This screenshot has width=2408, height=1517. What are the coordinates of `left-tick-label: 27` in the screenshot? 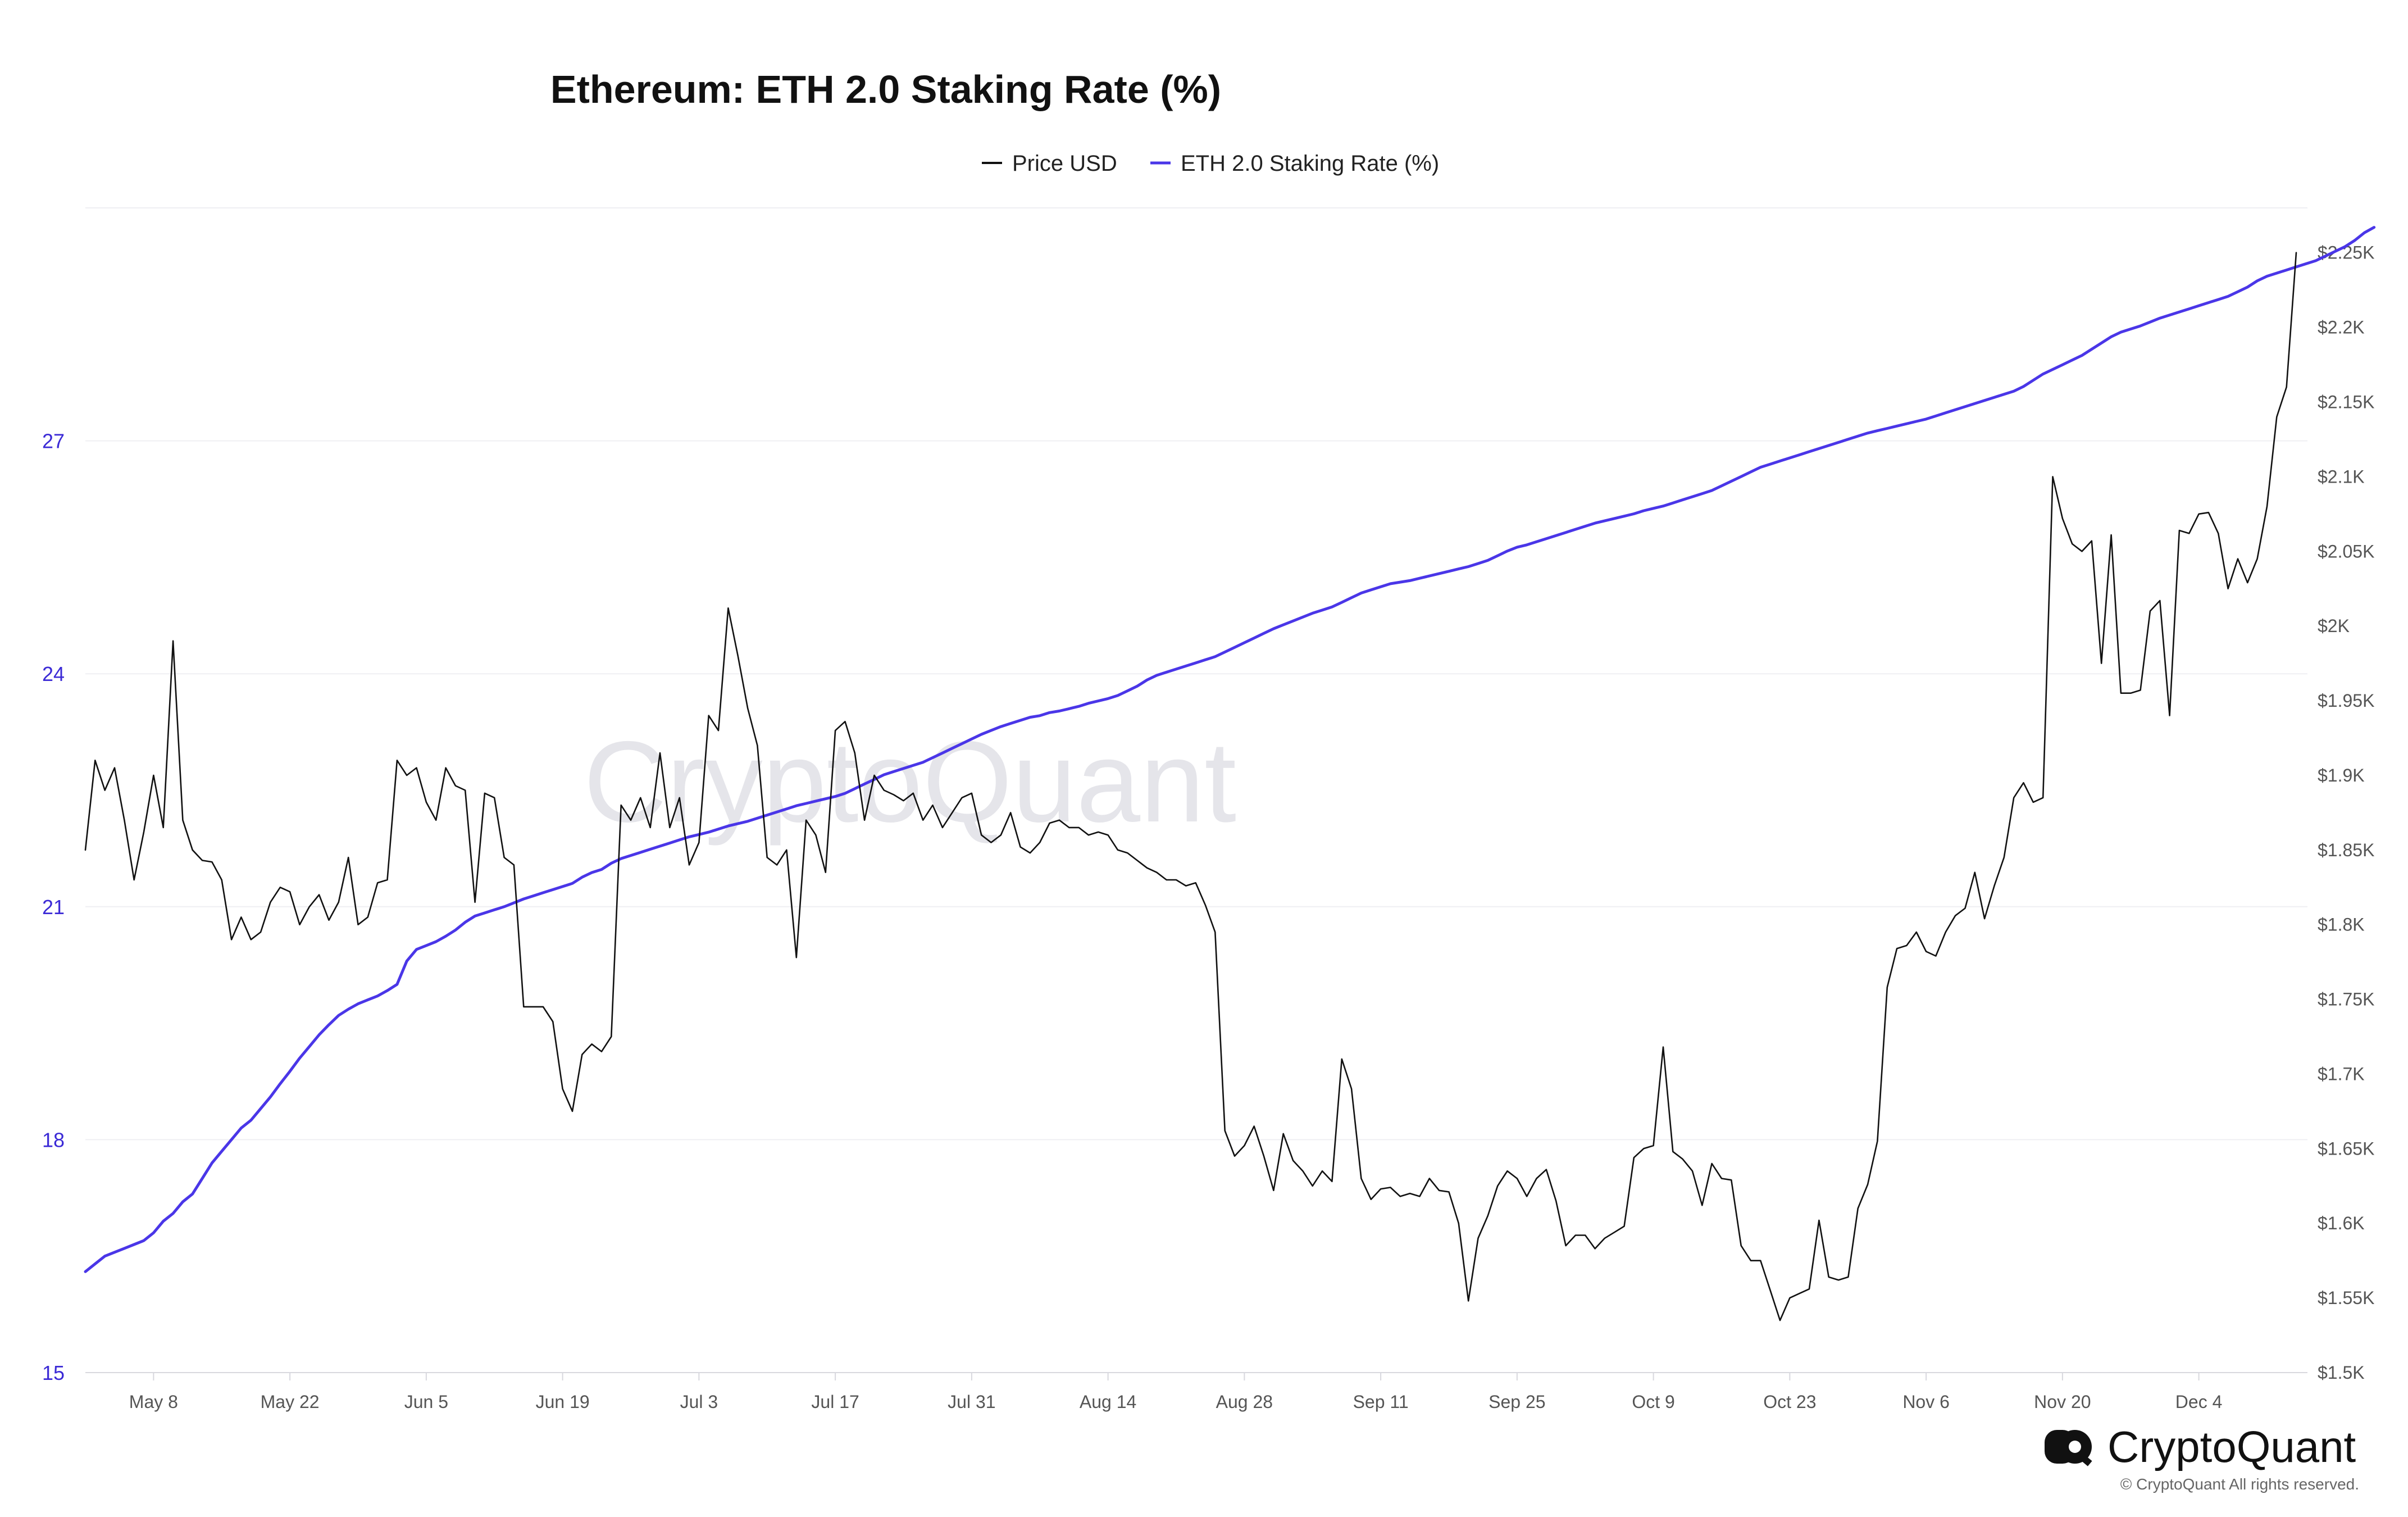 It's located at (53, 441).